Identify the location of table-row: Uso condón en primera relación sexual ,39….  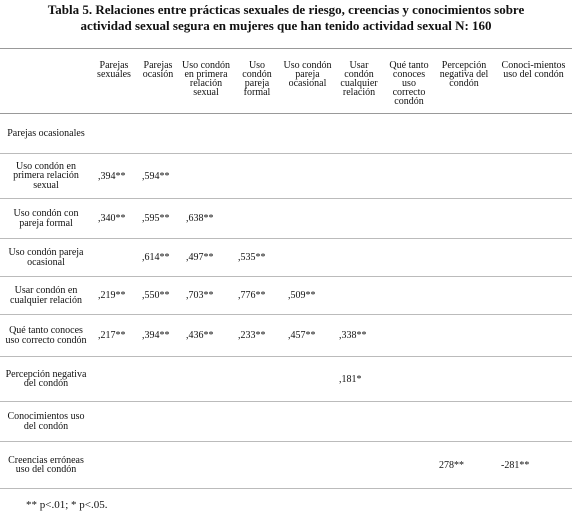
(286, 176).